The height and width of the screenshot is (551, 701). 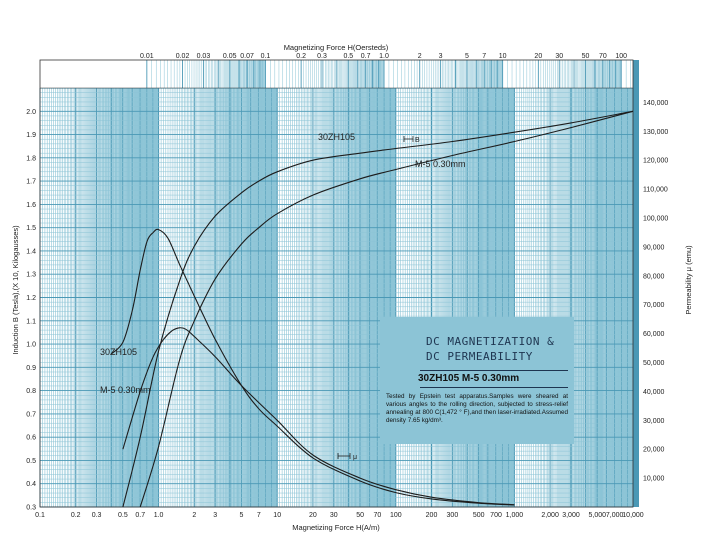 What do you see at coordinates (313, 515) in the screenshot?
I see `x-tick-label-bottom: 20` at bounding box center [313, 515].